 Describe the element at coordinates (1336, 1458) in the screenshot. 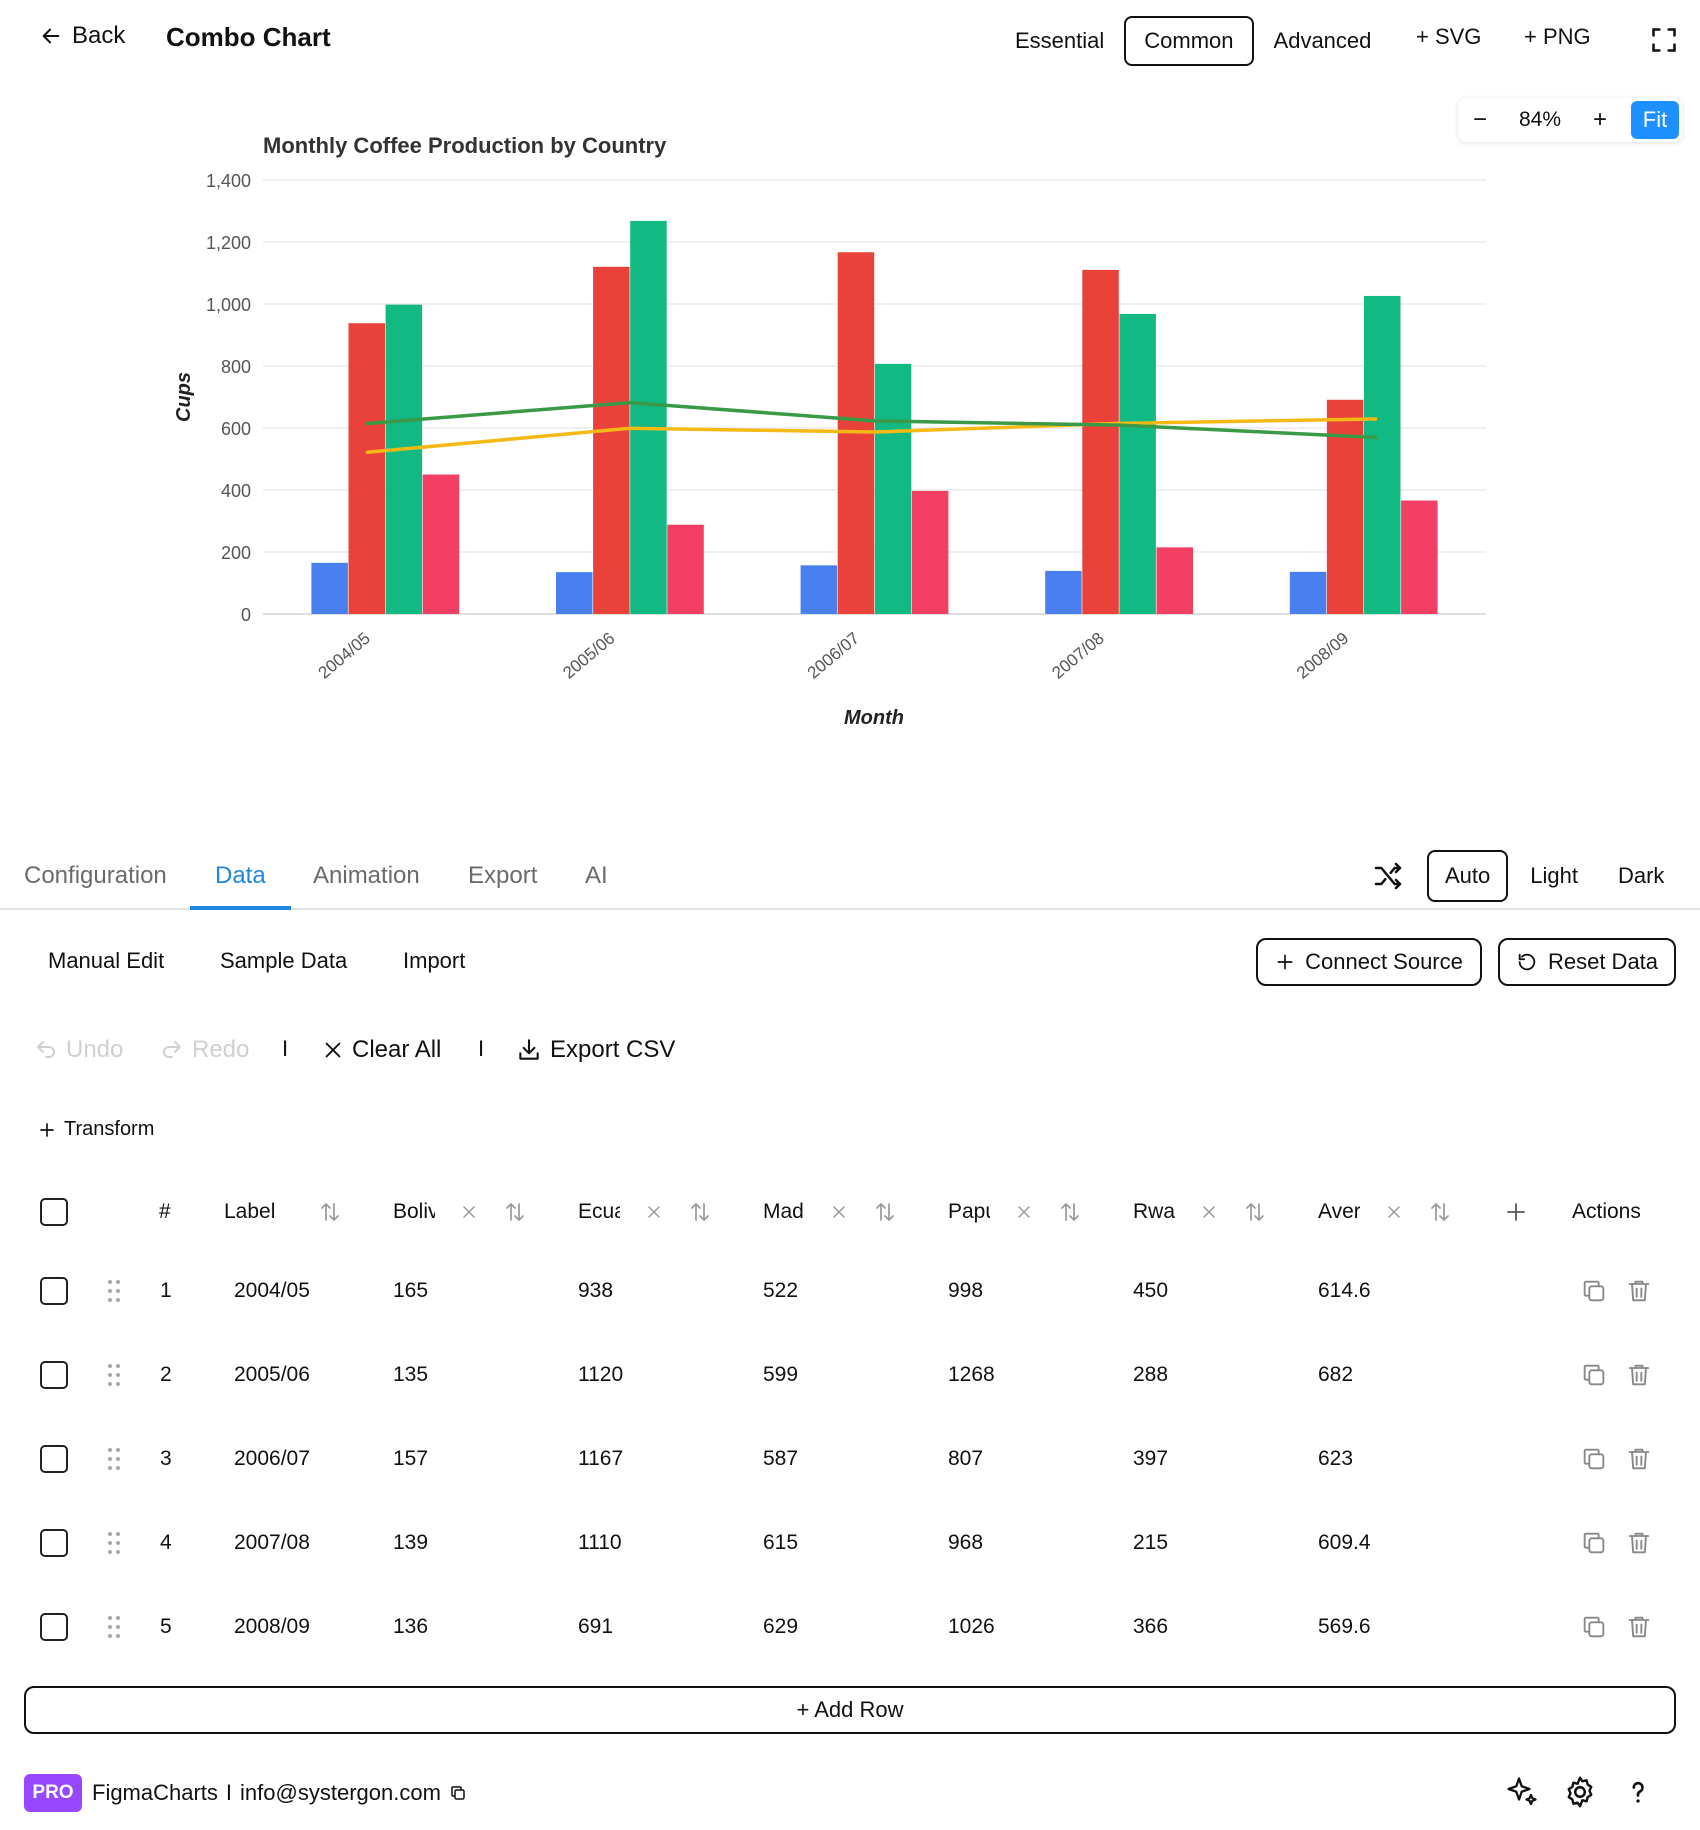

I see `data-cell: 623` at that location.